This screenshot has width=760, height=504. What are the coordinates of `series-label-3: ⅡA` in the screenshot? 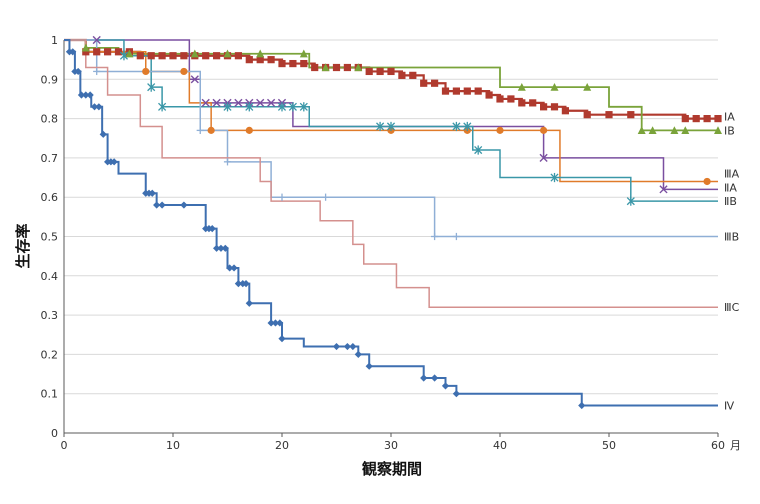 It's located at (730, 187).